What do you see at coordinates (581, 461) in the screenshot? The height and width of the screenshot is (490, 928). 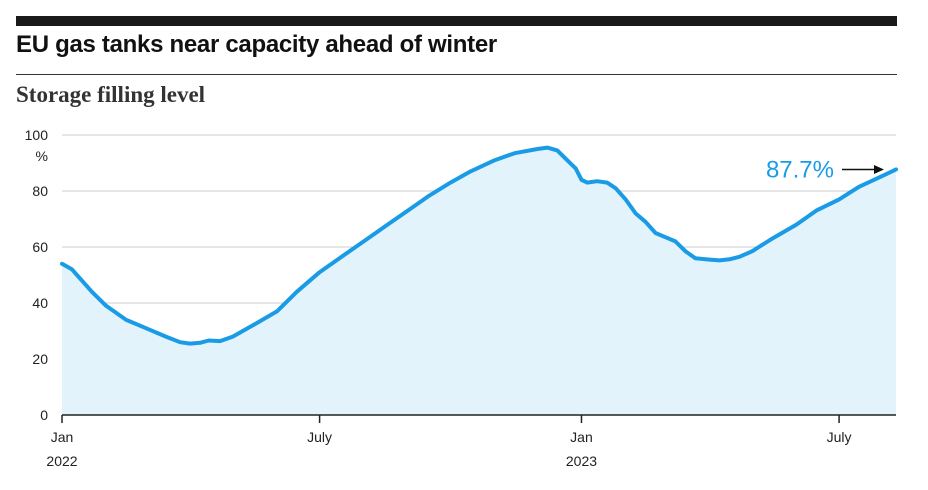 I see `x-tick-year-2: 2023` at bounding box center [581, 461].